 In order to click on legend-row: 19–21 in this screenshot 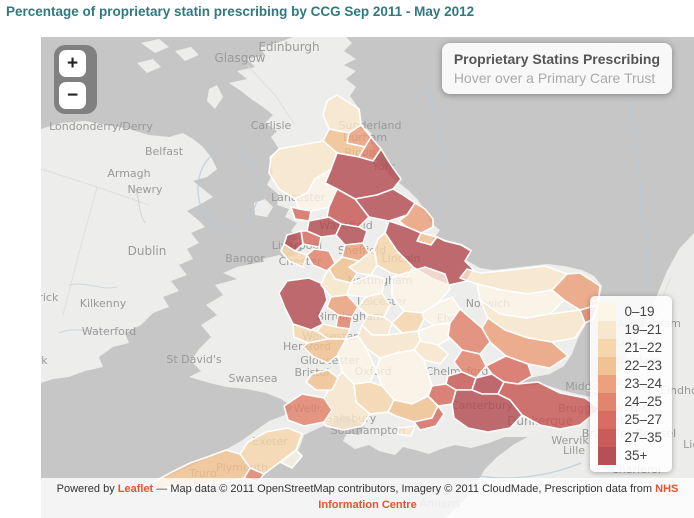, I will do `click(630, 330)`.